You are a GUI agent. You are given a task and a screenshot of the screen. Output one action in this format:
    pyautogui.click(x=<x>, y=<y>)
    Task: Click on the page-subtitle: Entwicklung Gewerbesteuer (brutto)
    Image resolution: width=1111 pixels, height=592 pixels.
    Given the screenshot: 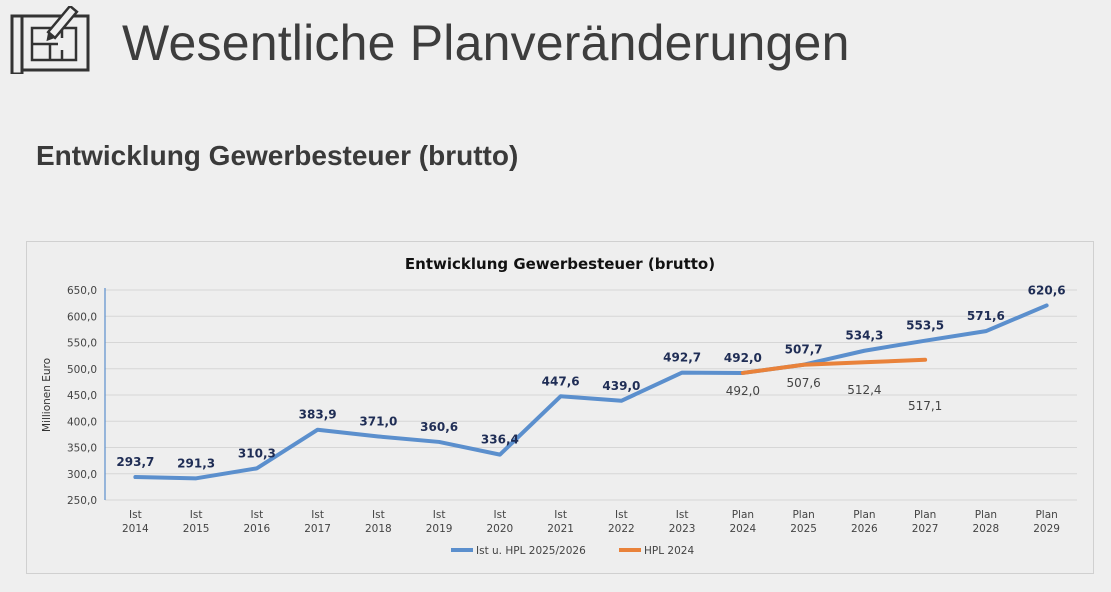 What is the action you would take?
    pyautogui.click(x=277, y=155)
    